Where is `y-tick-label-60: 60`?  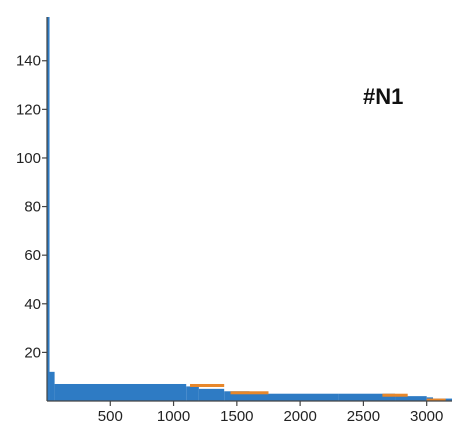 y-tick-label-60: 60 is located at coordinates (32, 255).